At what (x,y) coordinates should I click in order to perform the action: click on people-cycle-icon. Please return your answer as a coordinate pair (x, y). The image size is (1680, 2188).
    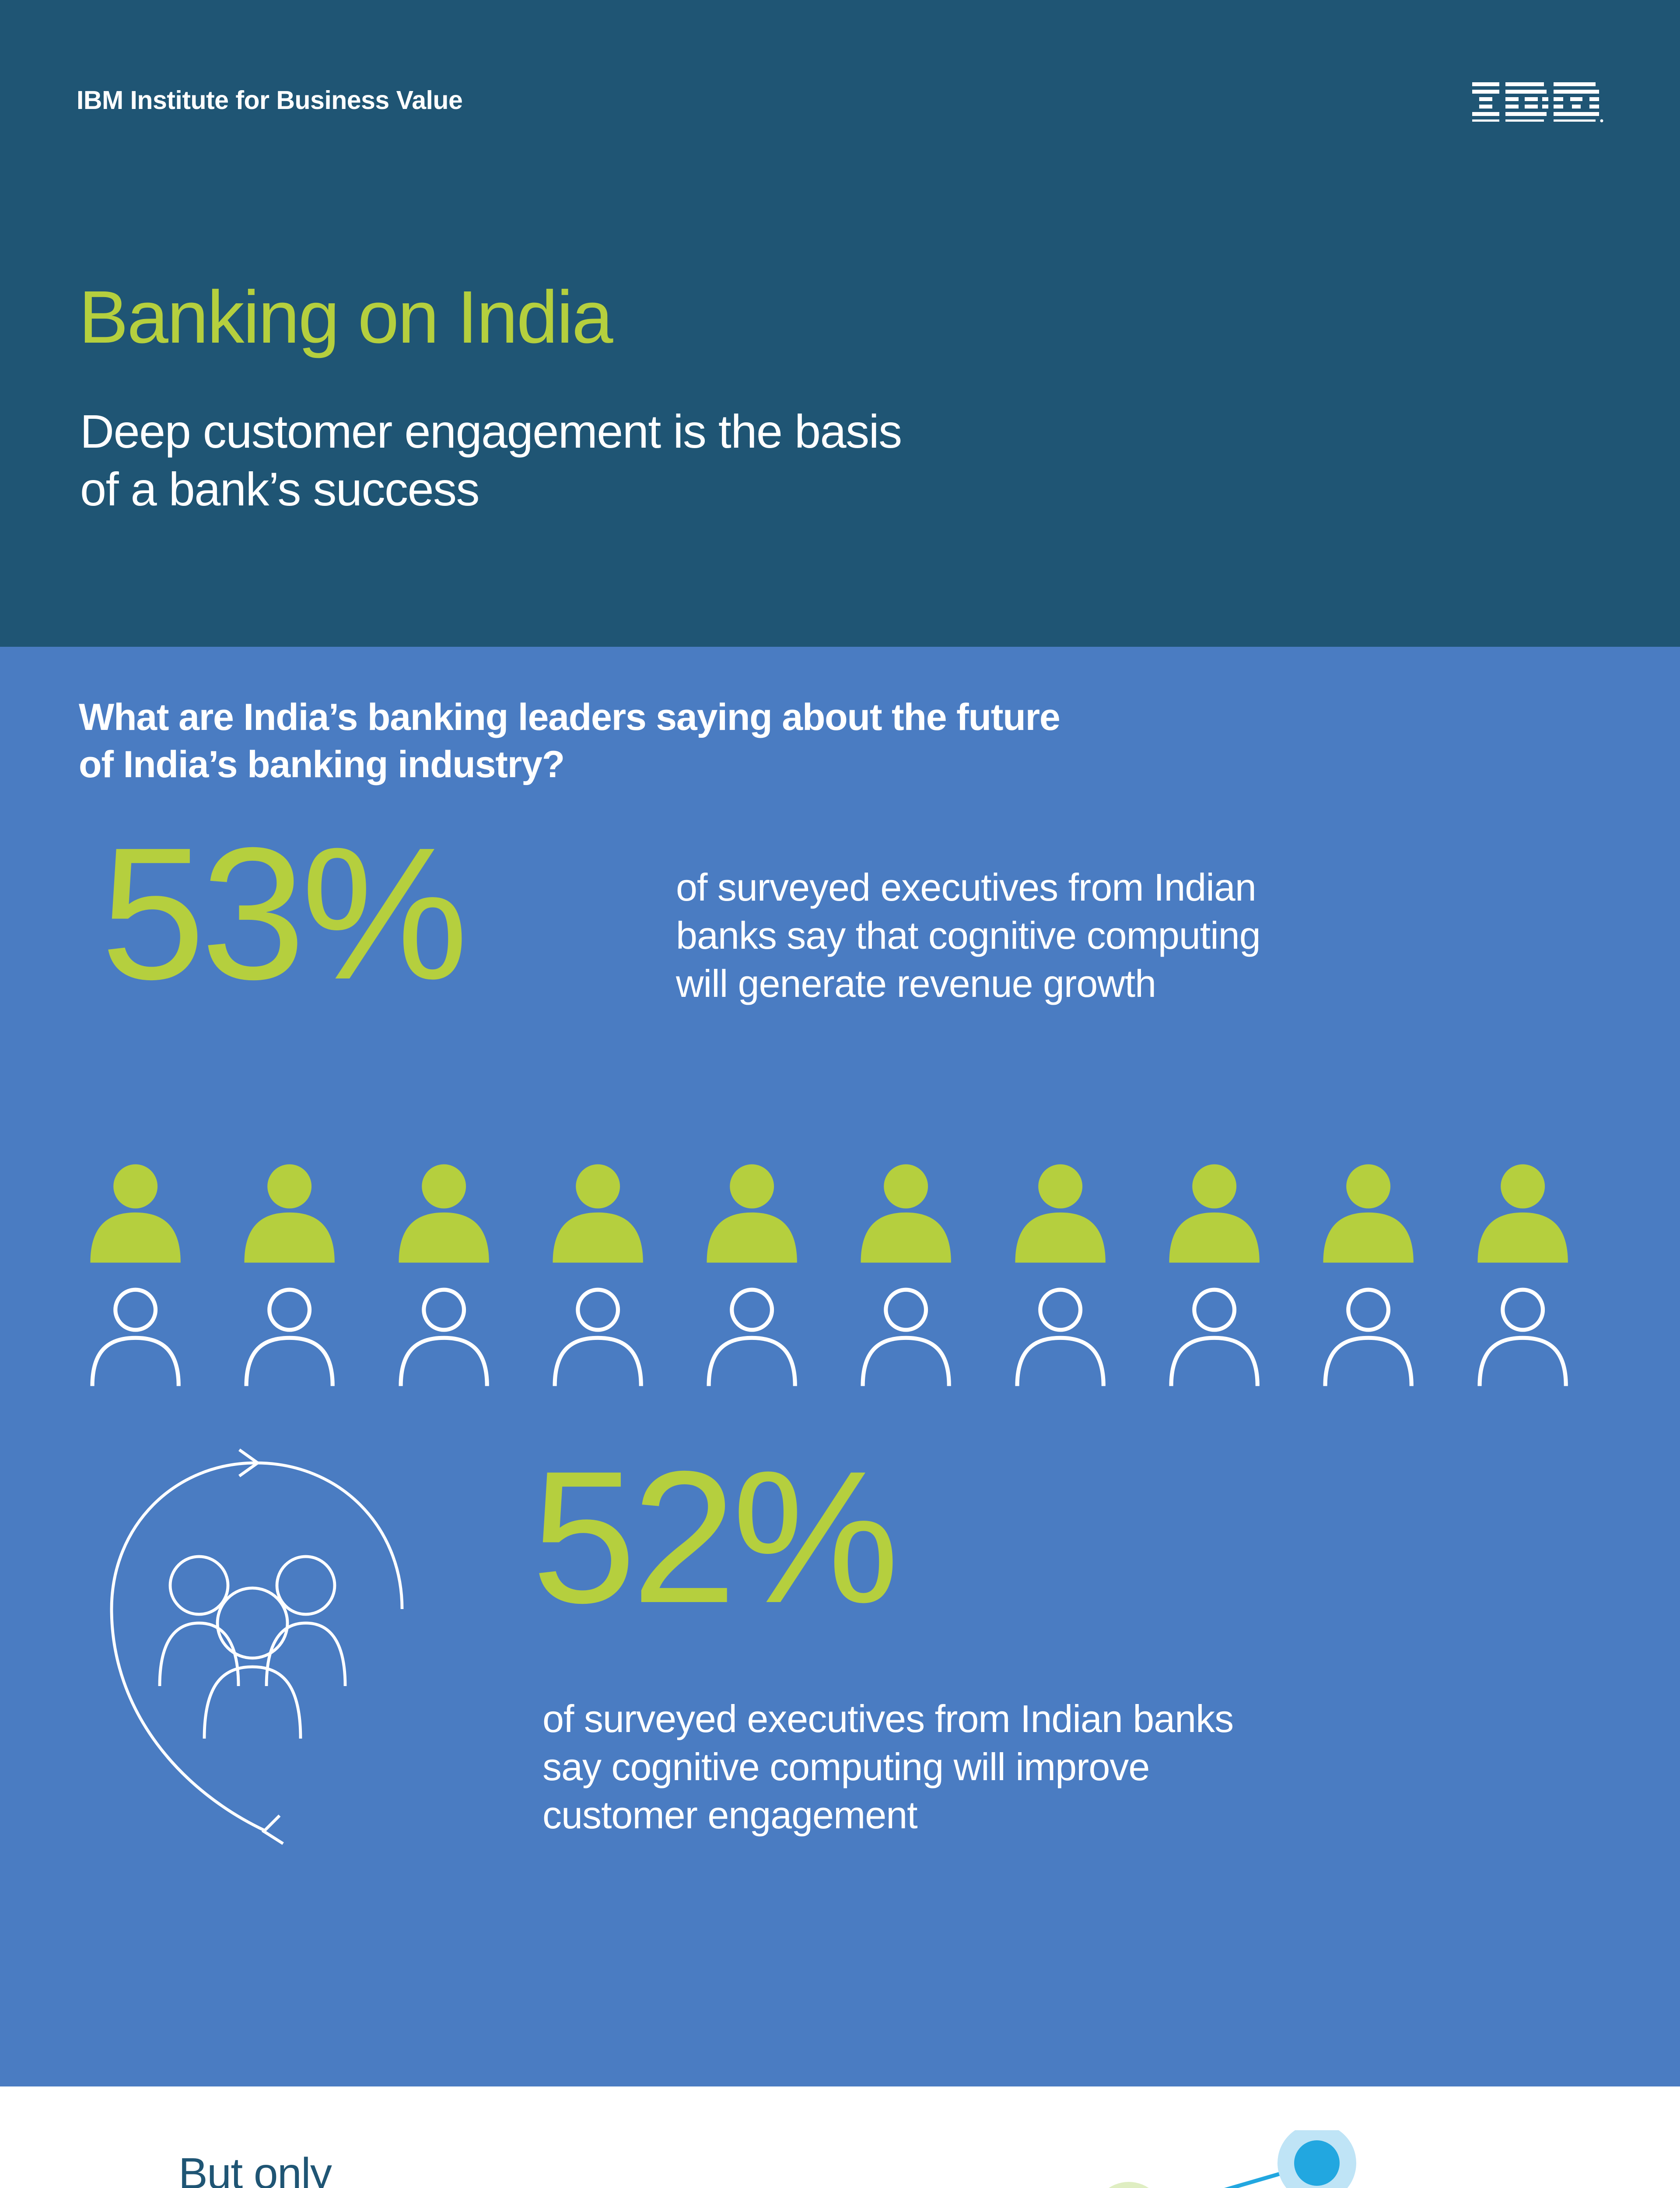
    Looking at the image, I should click on (256, 1647).